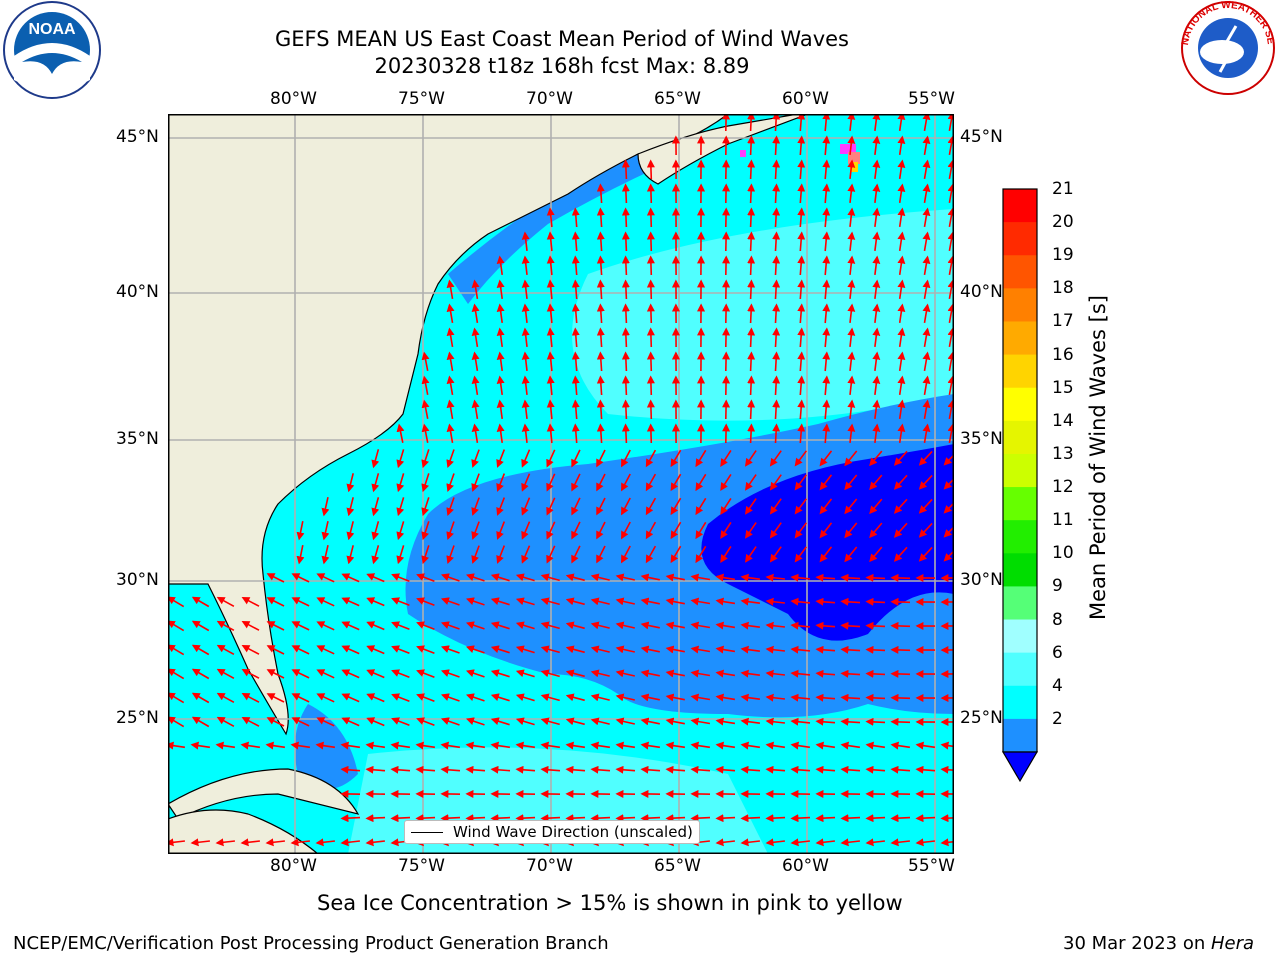 Image resolution: width=1280 pixels, height=960 pixels. I want to click on colorbar-tick-label: 14, so click(1063, 420).